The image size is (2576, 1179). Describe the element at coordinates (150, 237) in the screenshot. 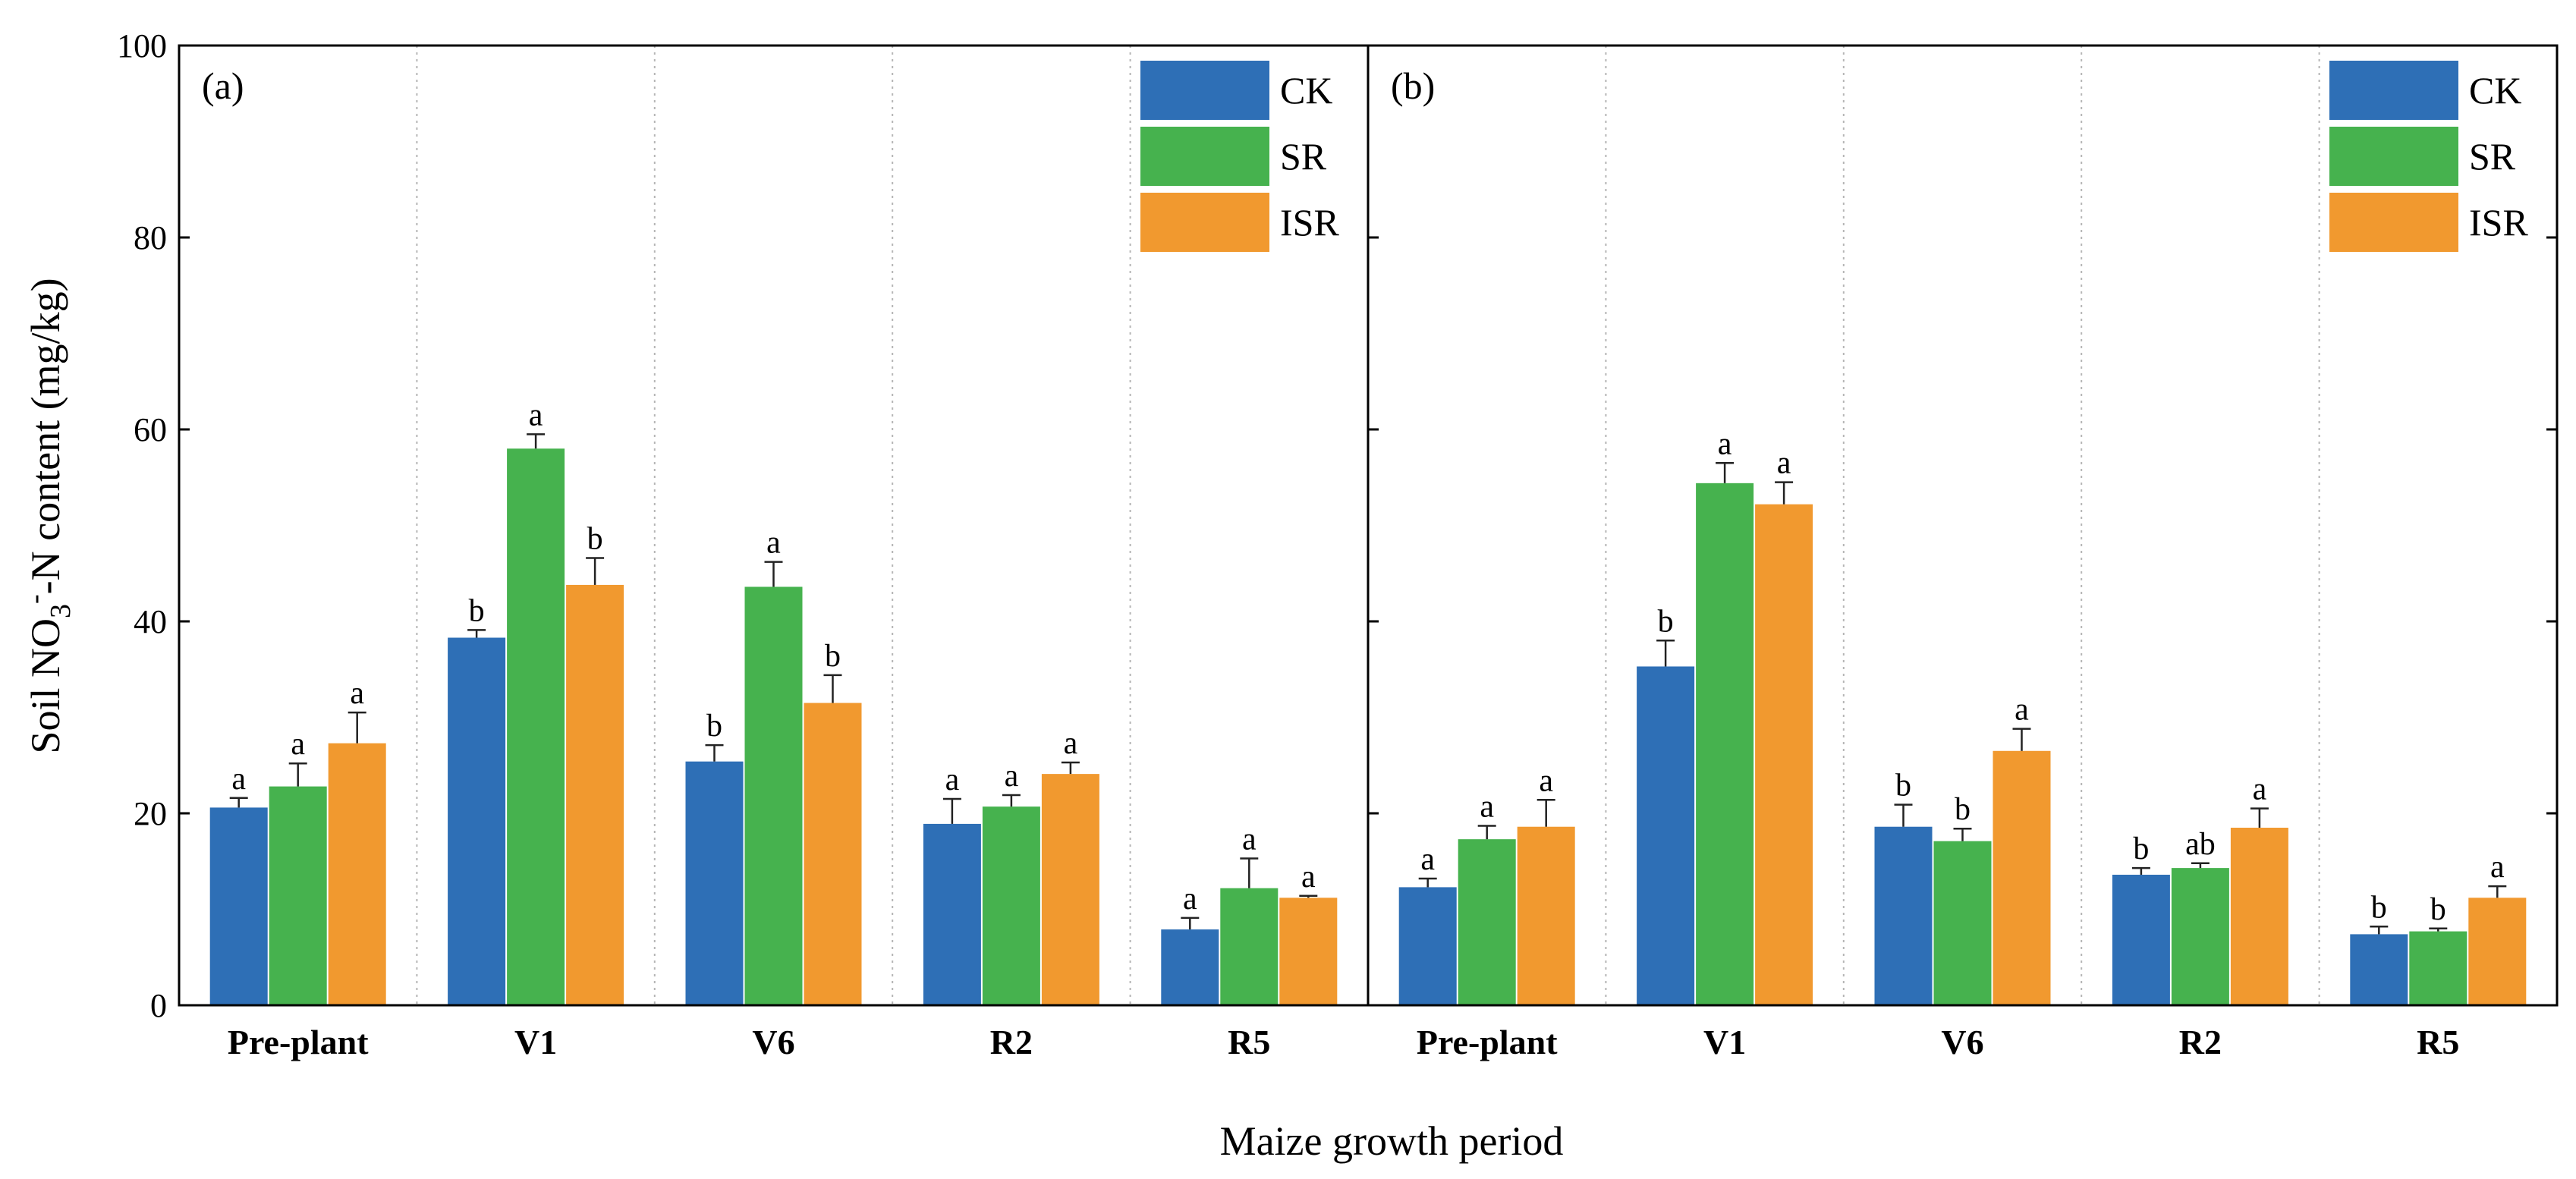

I see `y-tick-label: 80` at that location.